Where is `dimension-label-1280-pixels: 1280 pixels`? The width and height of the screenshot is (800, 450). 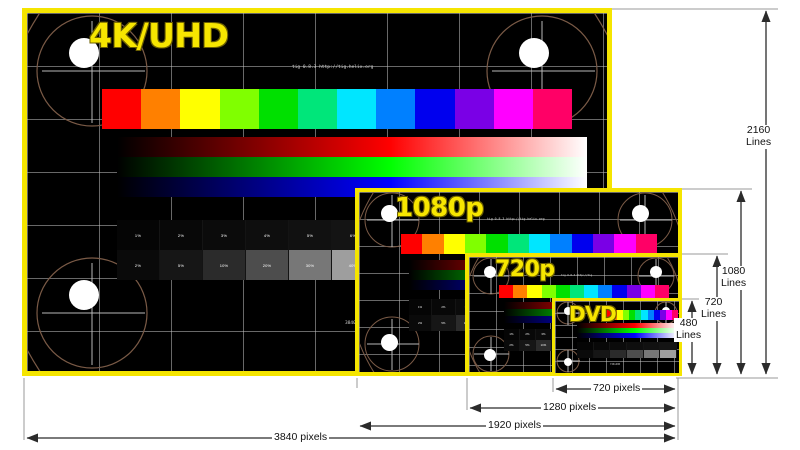
dimension-label-1280-pixels: 1280 pixels is located at coordinates (570, 407).